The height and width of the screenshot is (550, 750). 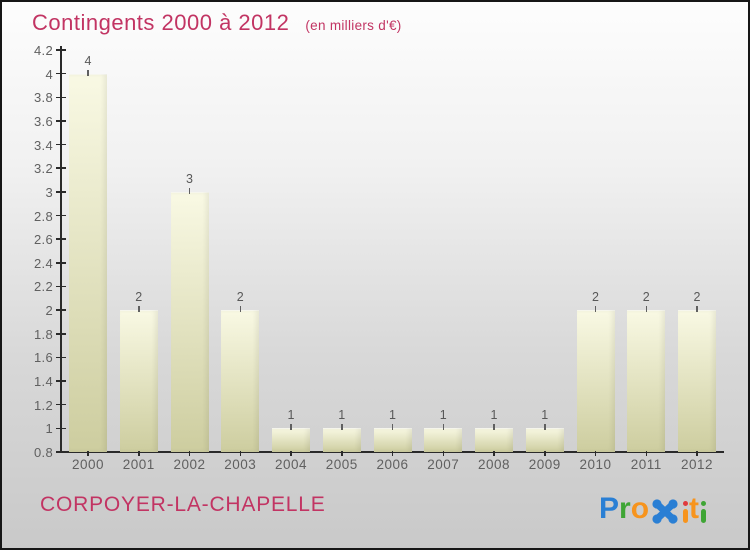 What do you see at coordinates (183, 504) in the screenshot?
I see `footer-place-name: CORPOYER-LA-CHAPELLE` at bounding box center [183, 504].